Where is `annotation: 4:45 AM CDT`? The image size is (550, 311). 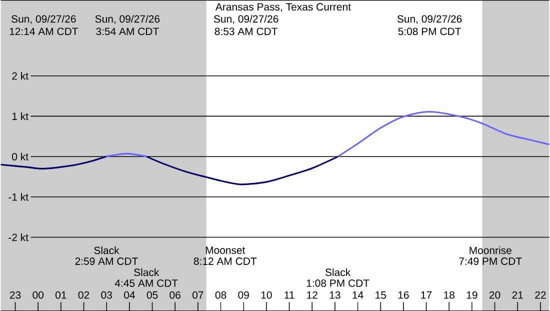 annotation: 4:45 AM CDT is located at coordinates (146, 283).